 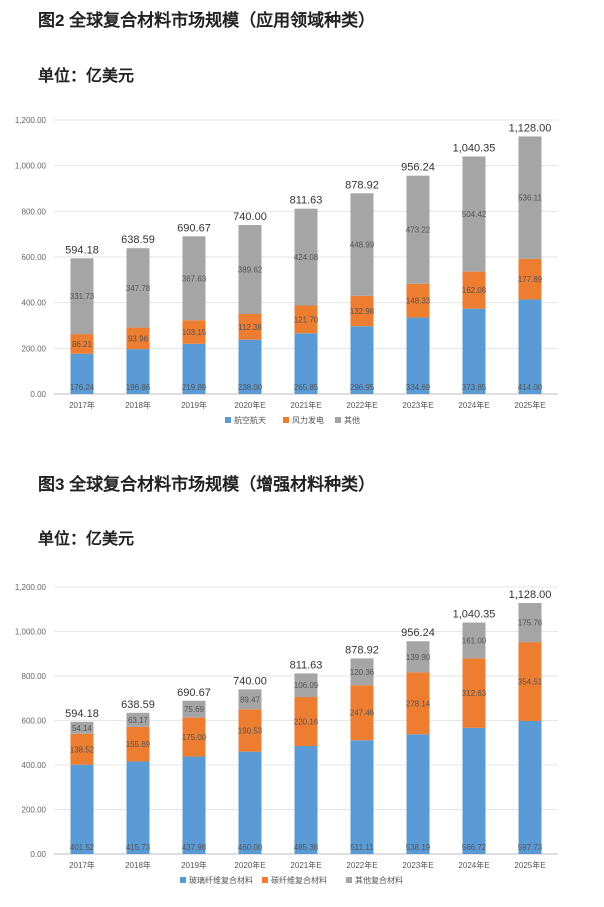 What do you see at coordinates (306, 201) in the screenshot?
I see `total-label: 811.63` at bounding box center [306, 201].